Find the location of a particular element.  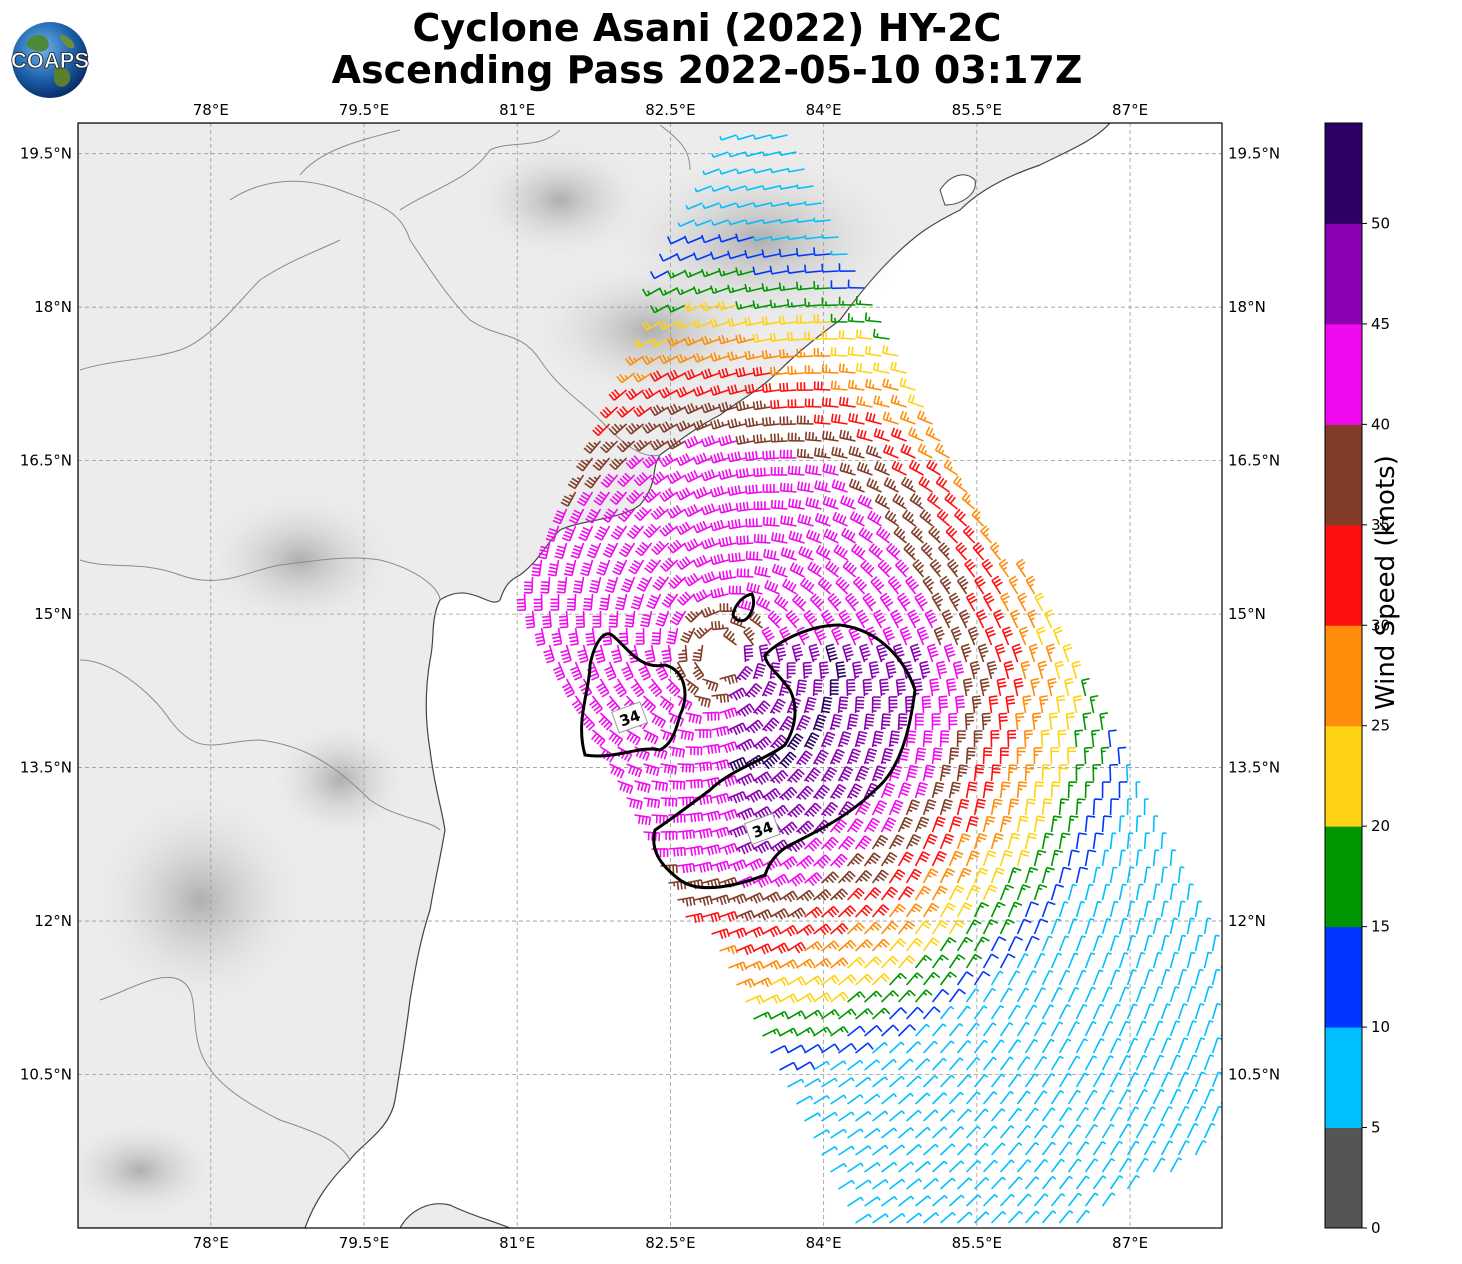

lon-tick-label: 81°E is located at coordinates (517, 110).